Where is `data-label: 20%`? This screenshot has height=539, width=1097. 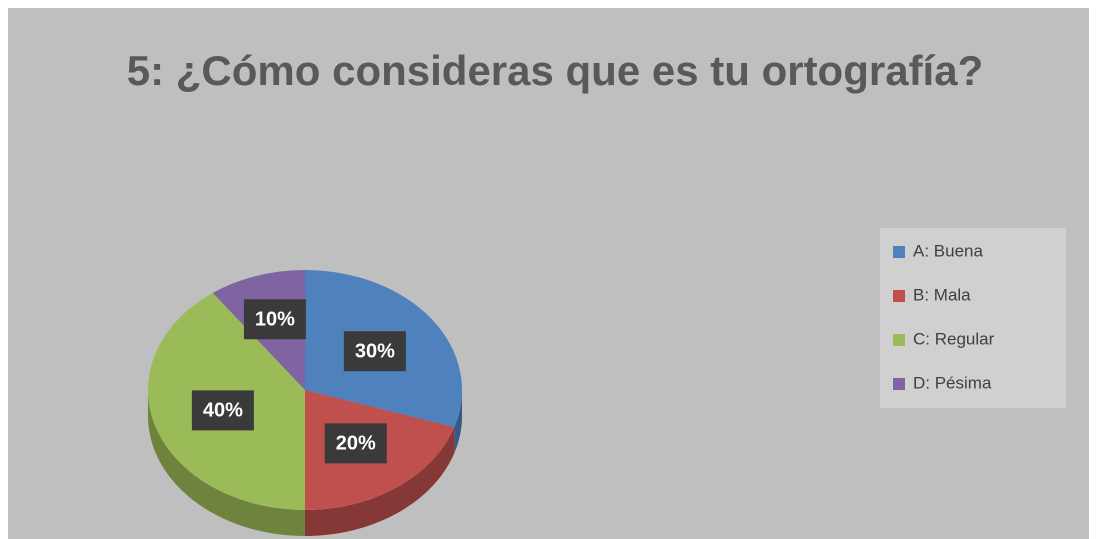
data-label: 20% is located at coordinates (356, 444).